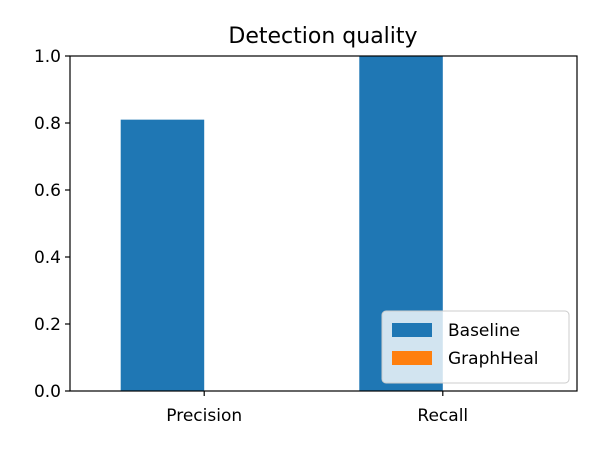 This screenshot has height=454, width=600. What do you see at coordinates (412, 330) in the screenshot?
I see `legend-swatch-baseline` at bounding box center [412, 330].